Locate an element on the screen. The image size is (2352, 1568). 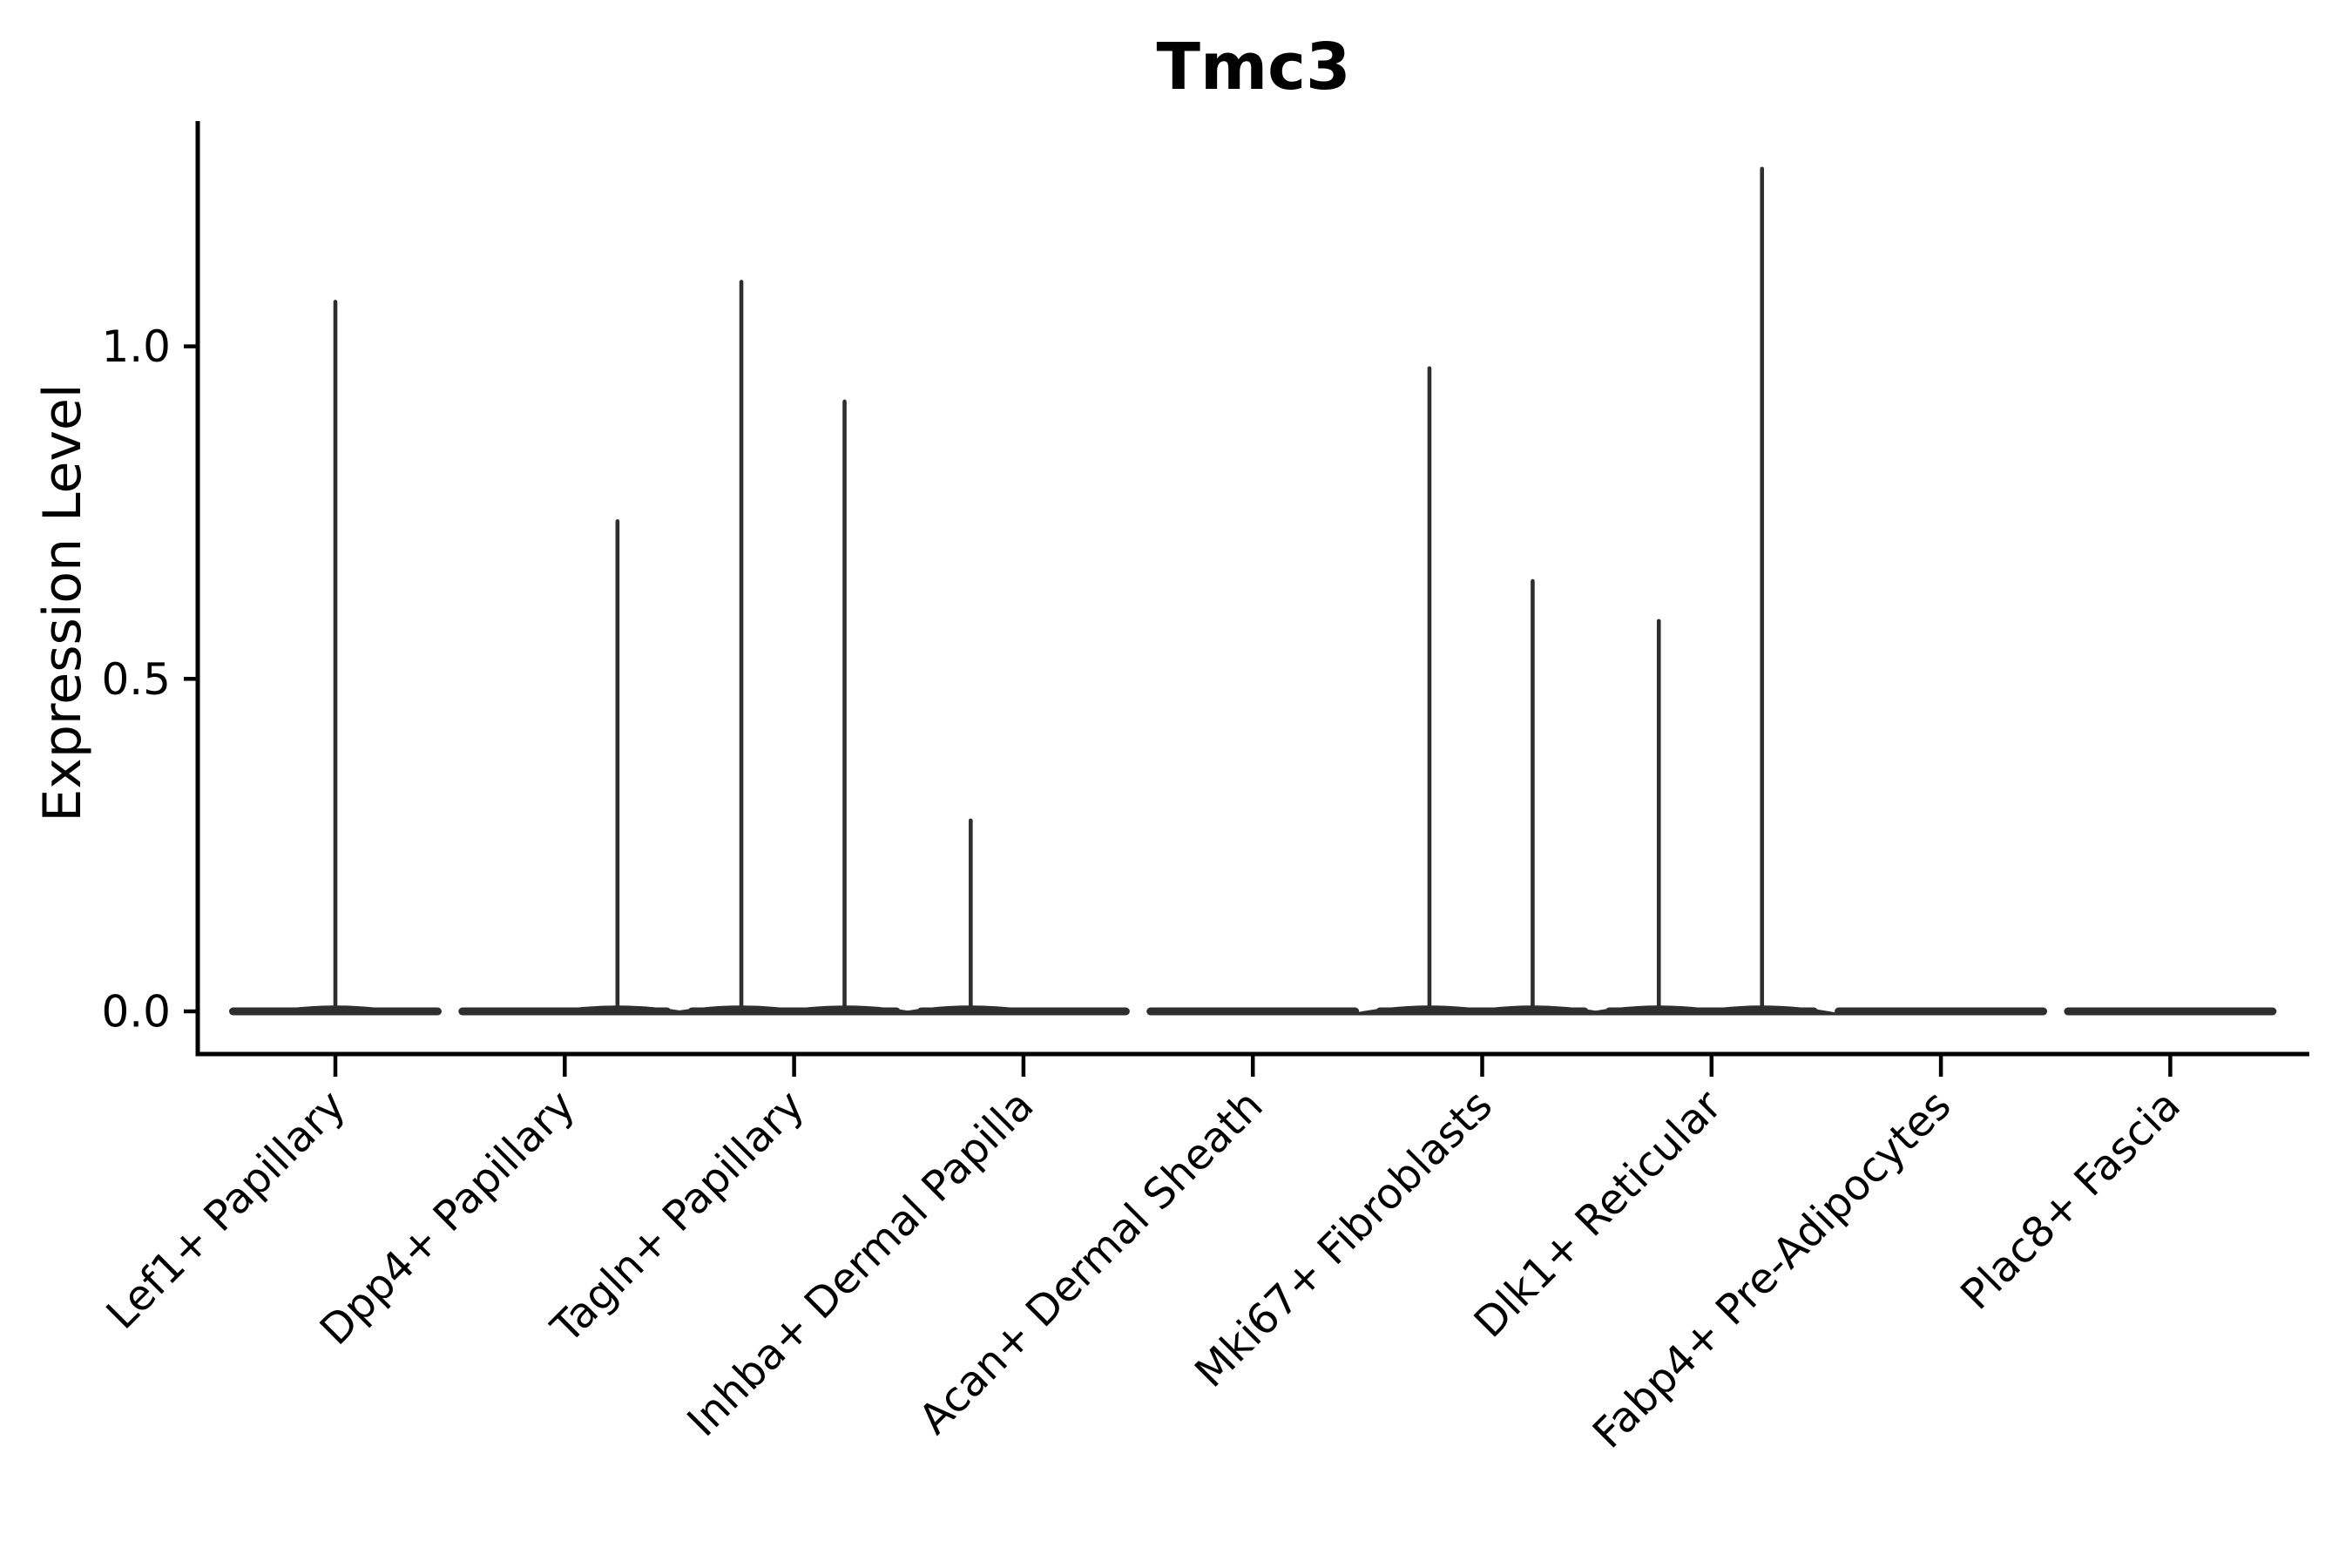
x-tick-label: Plac8+ Fascia is located at coordinates (2070, 1201).